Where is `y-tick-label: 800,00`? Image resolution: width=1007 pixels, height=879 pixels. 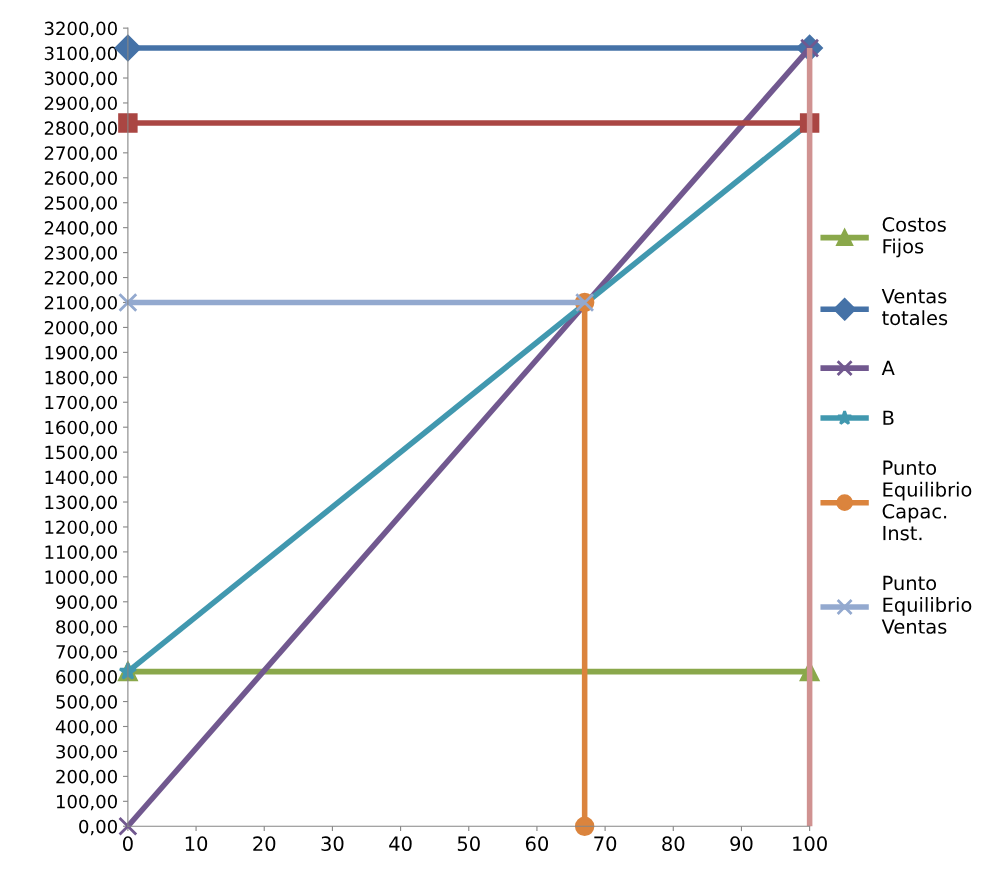 y-tick-label: 800,00 is located at coordinates (86, 628).